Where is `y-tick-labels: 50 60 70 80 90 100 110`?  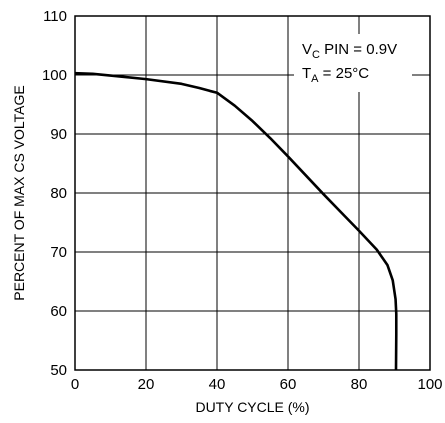 y-tick-labels: 50 60 70 80 90 100 110 is located at coordinates (54, 193).